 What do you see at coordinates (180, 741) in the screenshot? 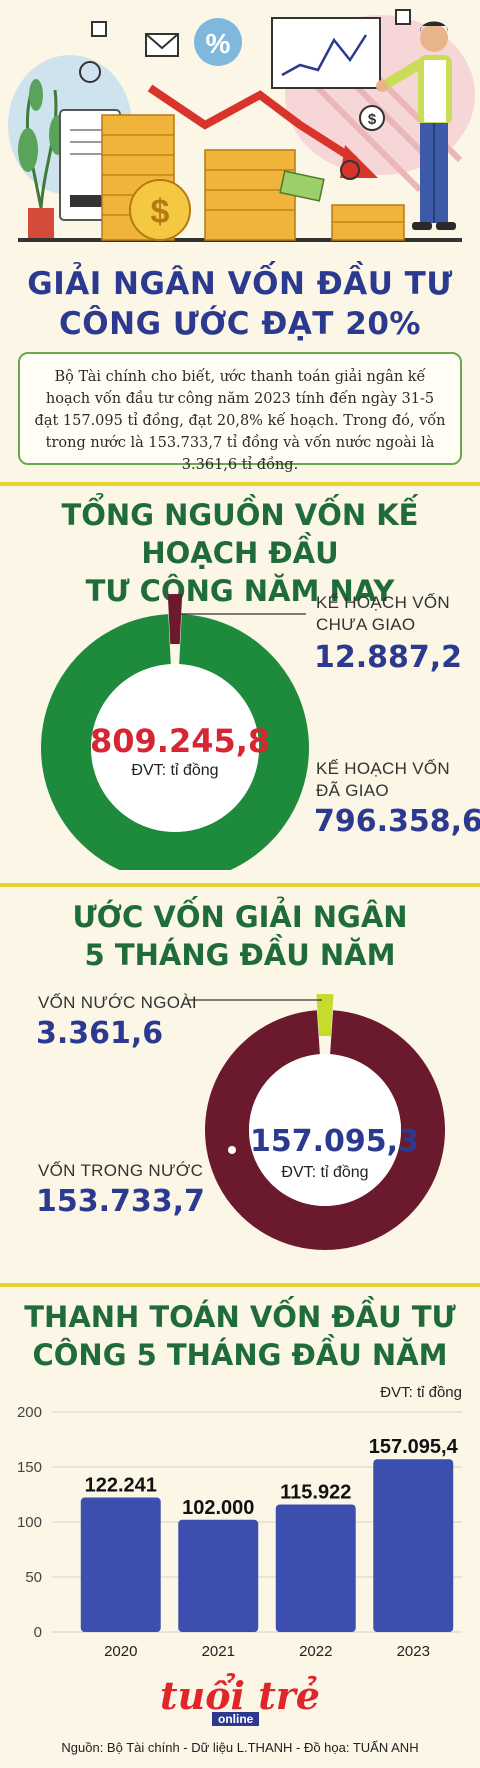
I see `donut-1-total: 809.245,8` at bounding box center [180, 741].